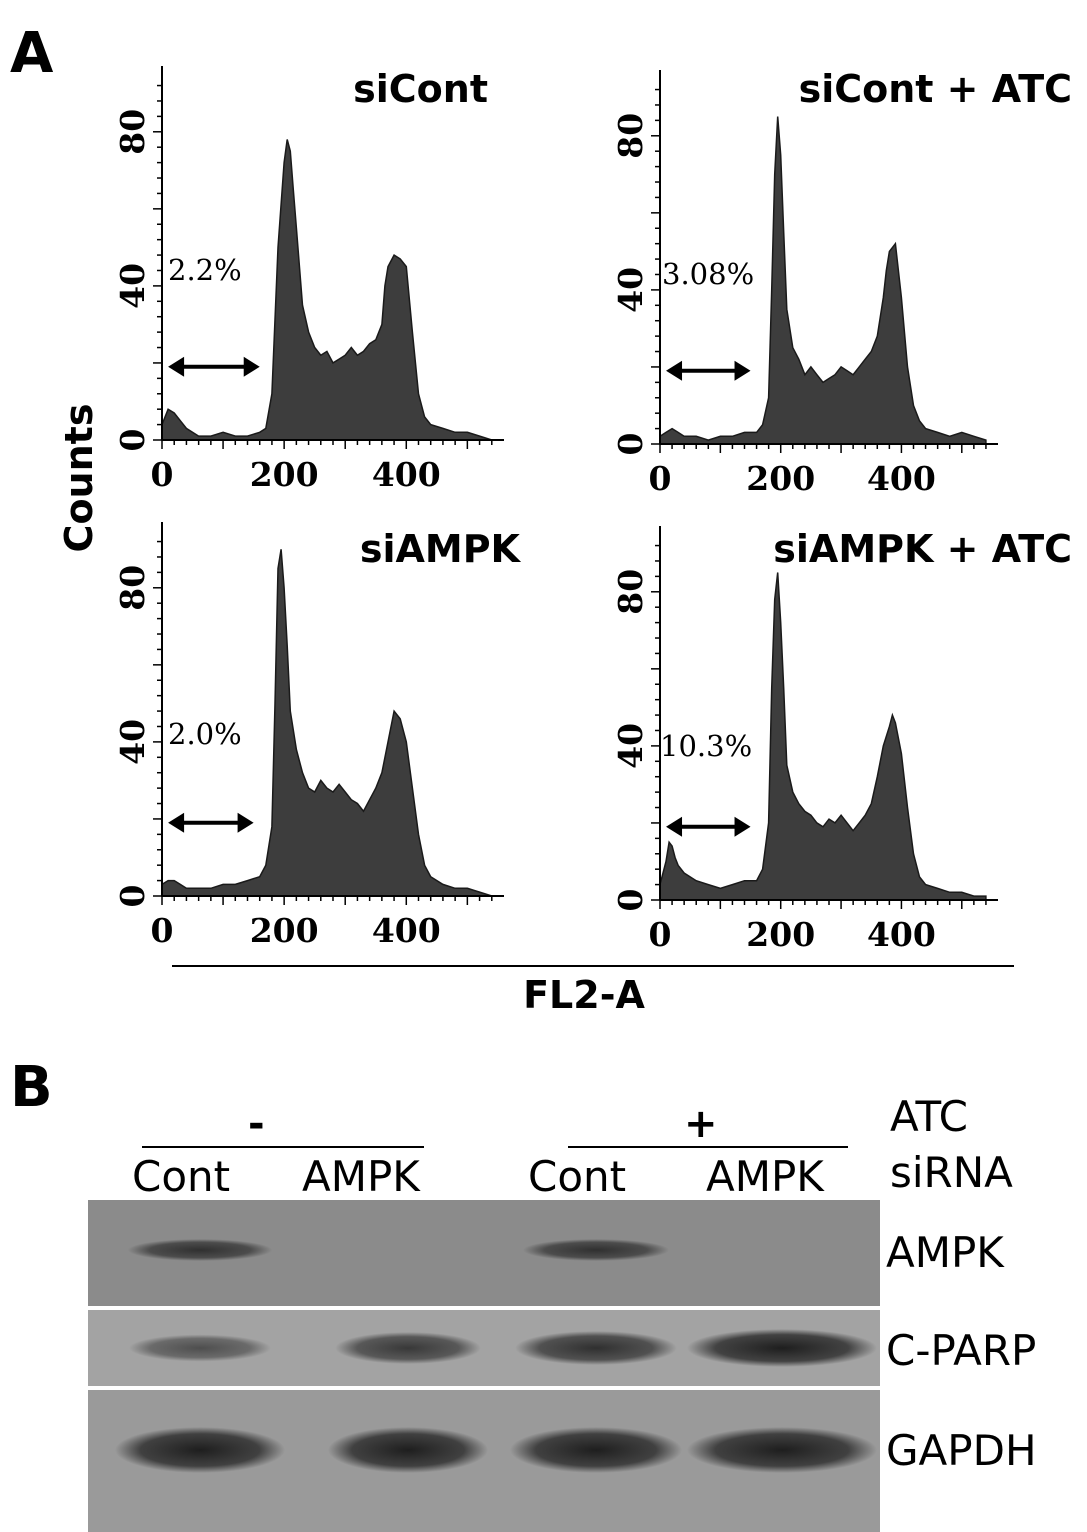  Describe the element at coordinates (32, 53) in the screenshot. I see `panel-a-label: A` at that location.